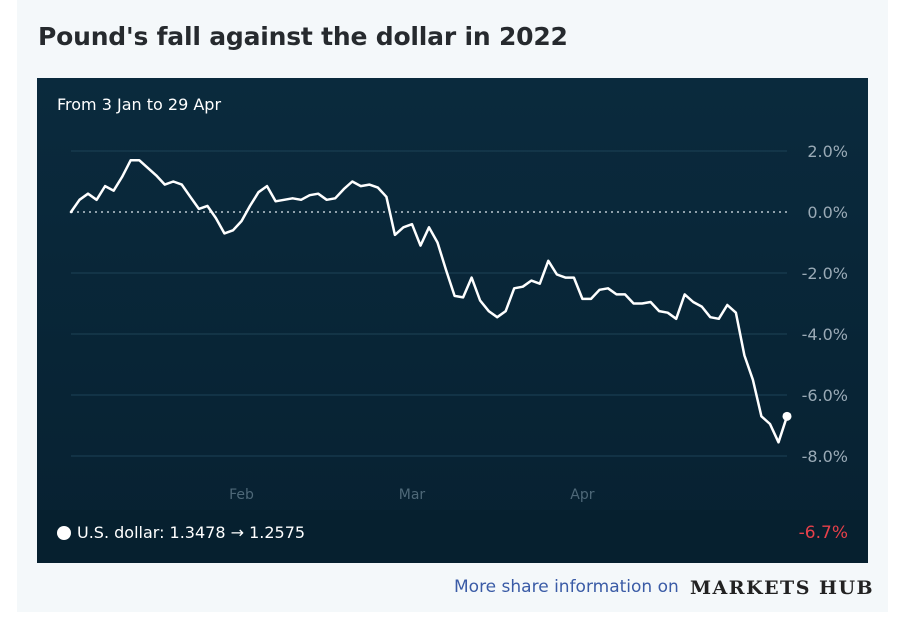 The height and width of the screenshot is (619, 916). I want to click on legend-item: U.S. dollar: 1.3478 → 1.2575, so click(181, 532).